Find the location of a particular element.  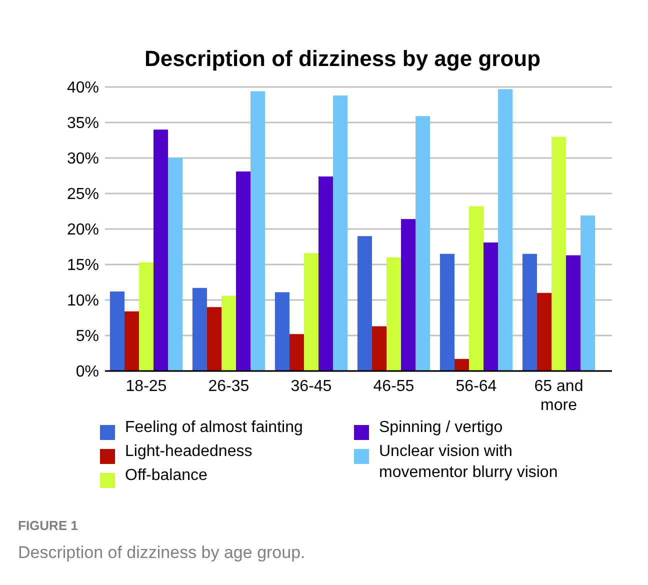

y-tick-label: 20% is located at coordinates (82, 230).